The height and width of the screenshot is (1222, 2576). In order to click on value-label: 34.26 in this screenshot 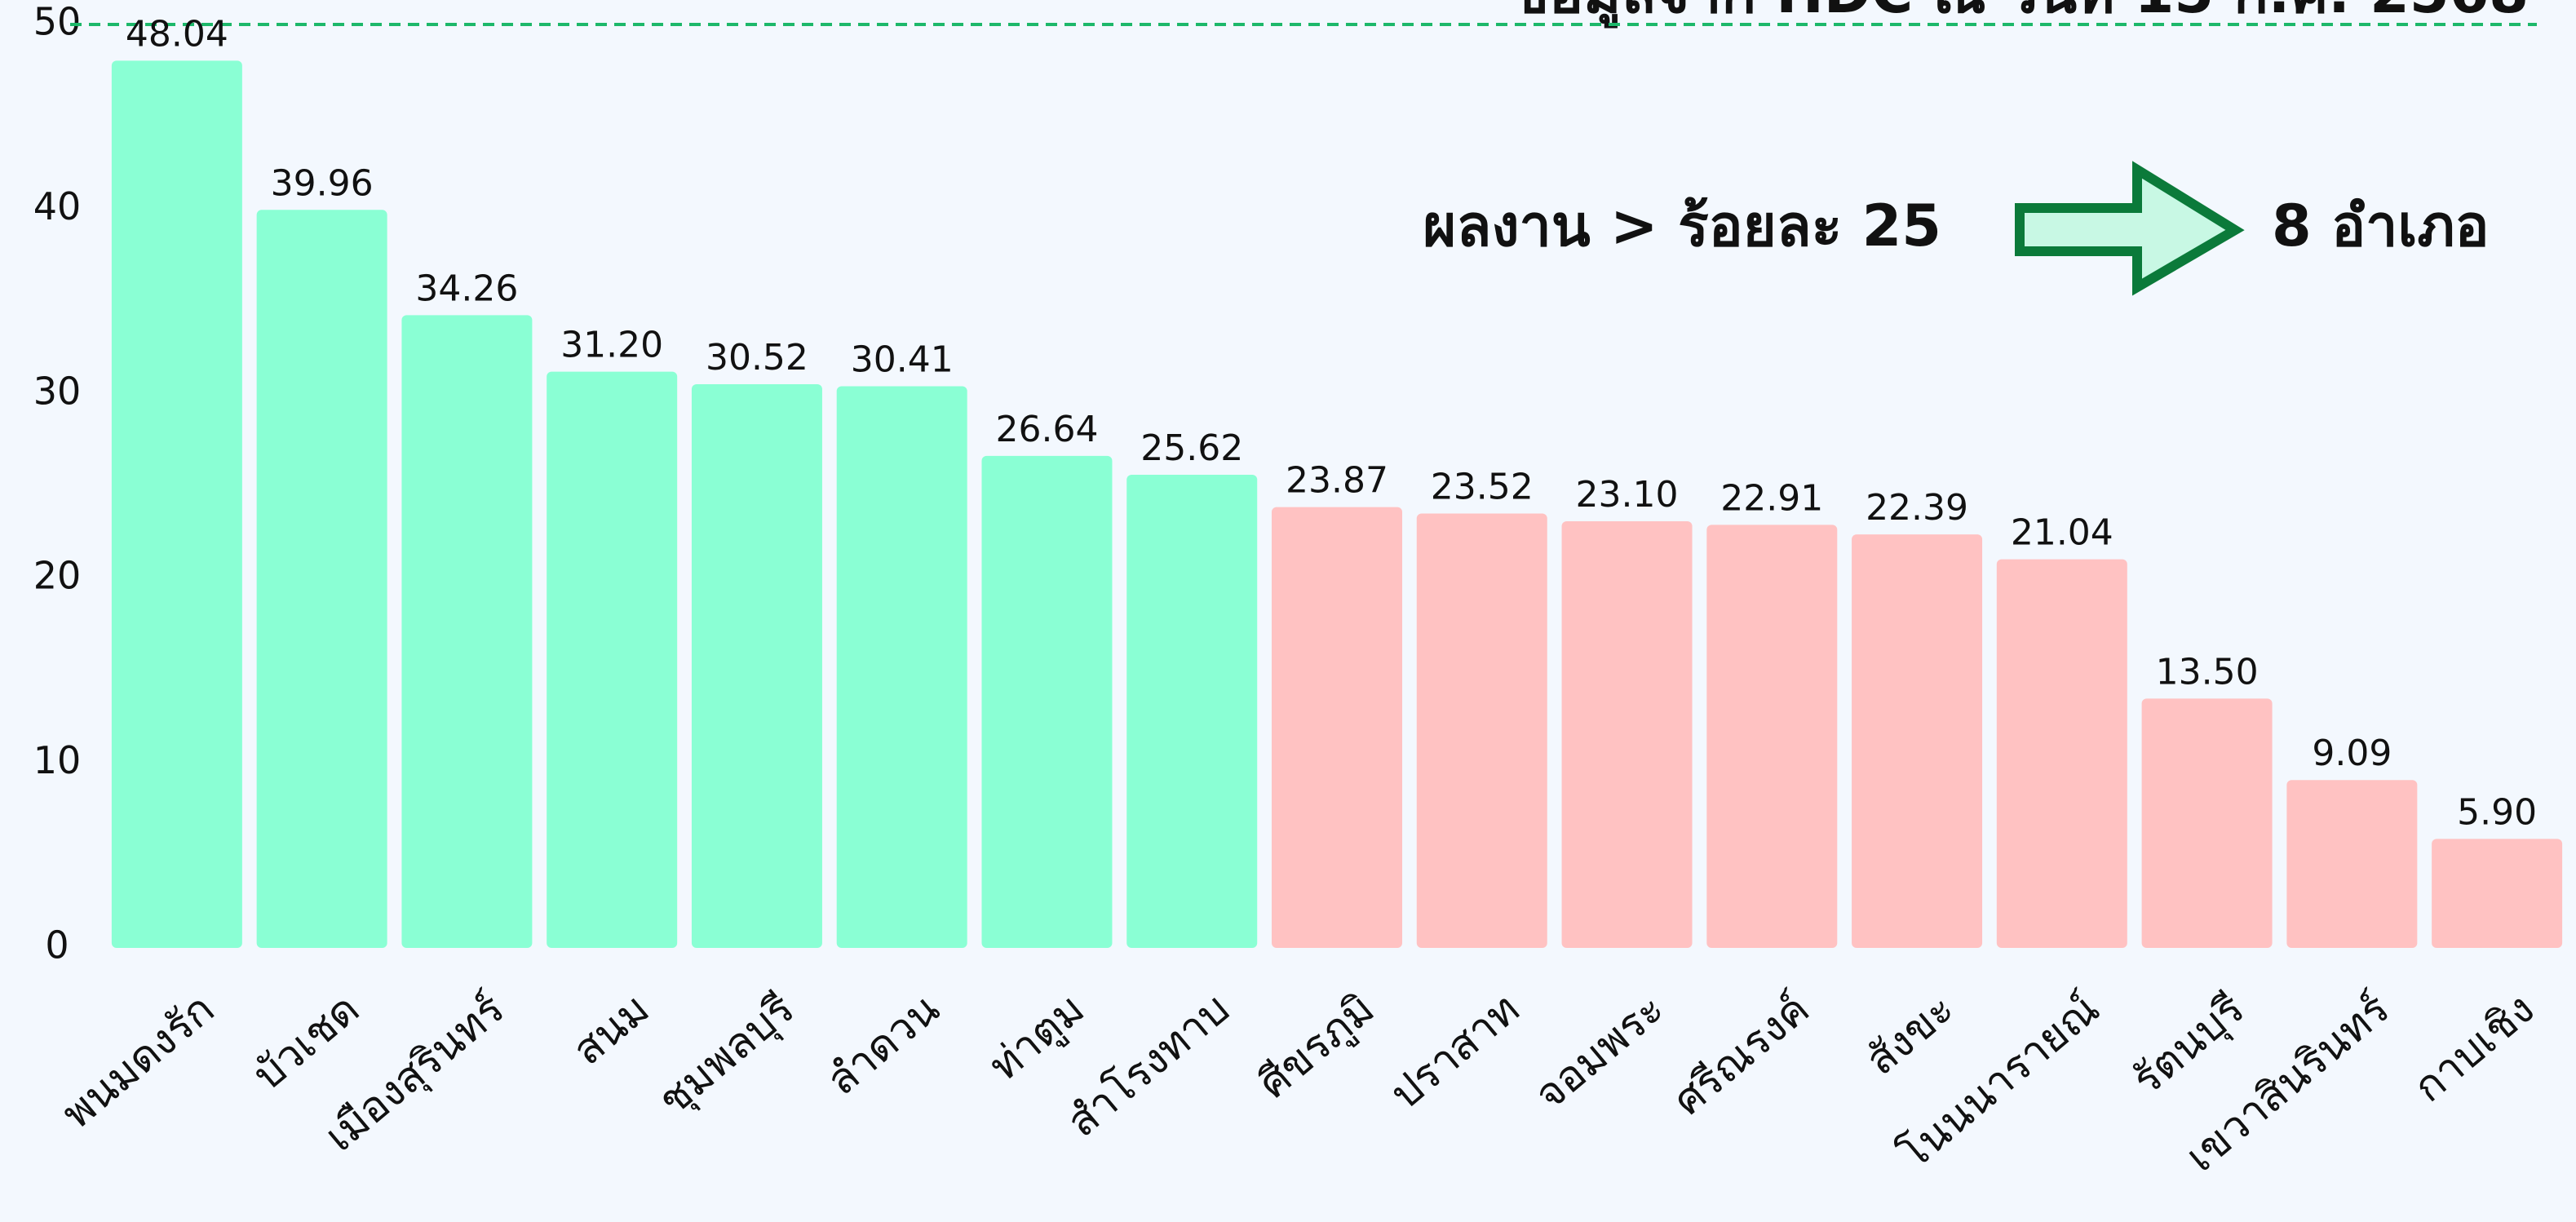, I will do `click(466, 288)`.